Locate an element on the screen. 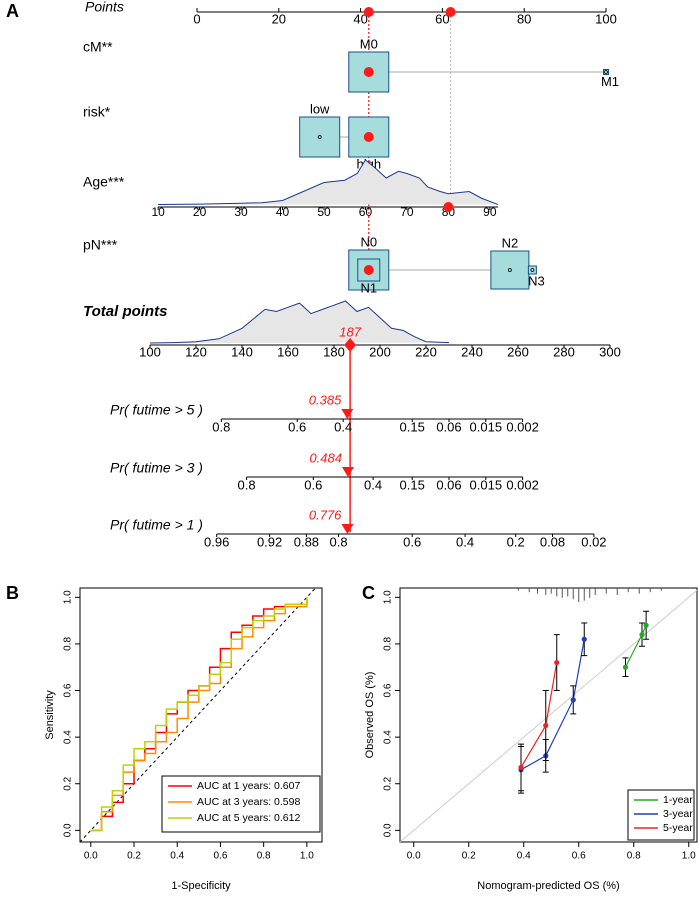 This screenshot has width=699, height=898. level-label: low is located at coordinates (320, 108).